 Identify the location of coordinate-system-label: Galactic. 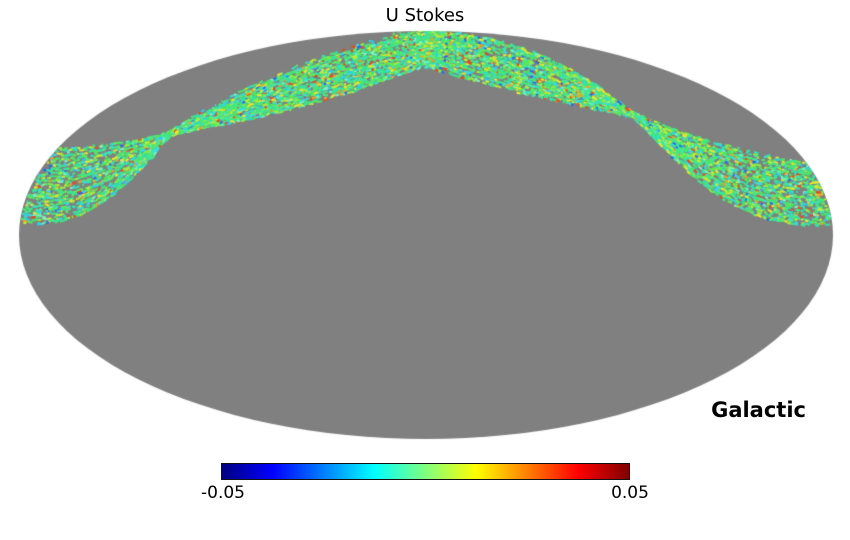
(758, 410).